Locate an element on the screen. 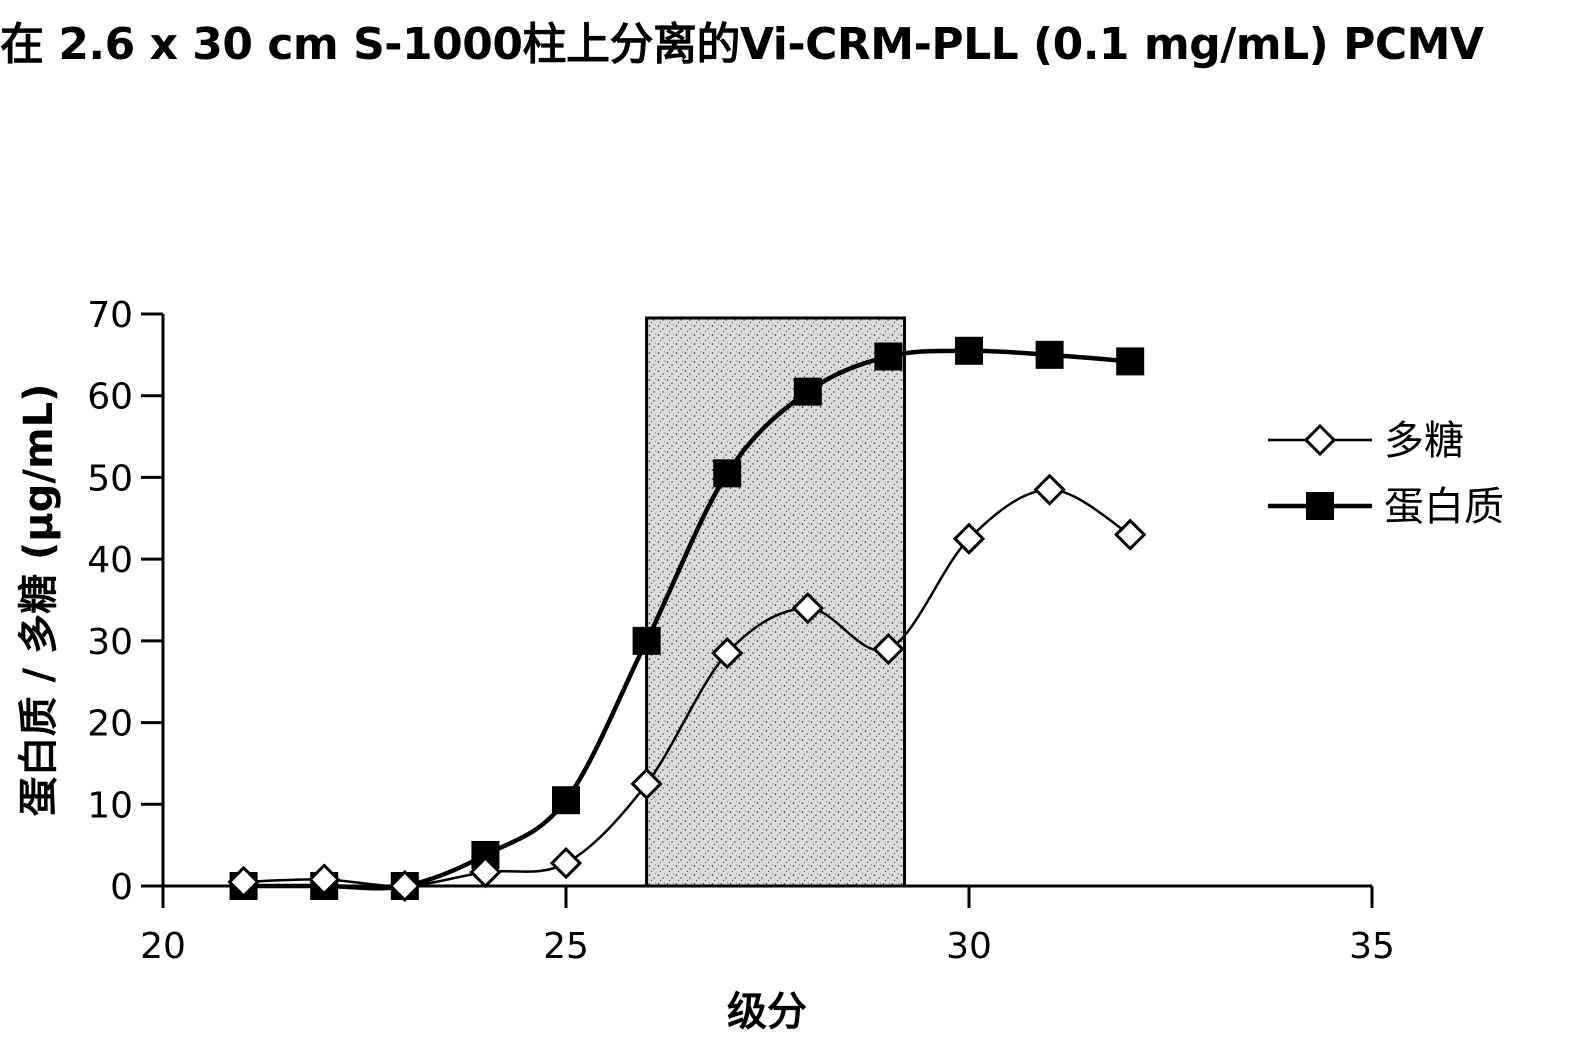  y-tick-label: 30 is located at coordinates (110, 642).